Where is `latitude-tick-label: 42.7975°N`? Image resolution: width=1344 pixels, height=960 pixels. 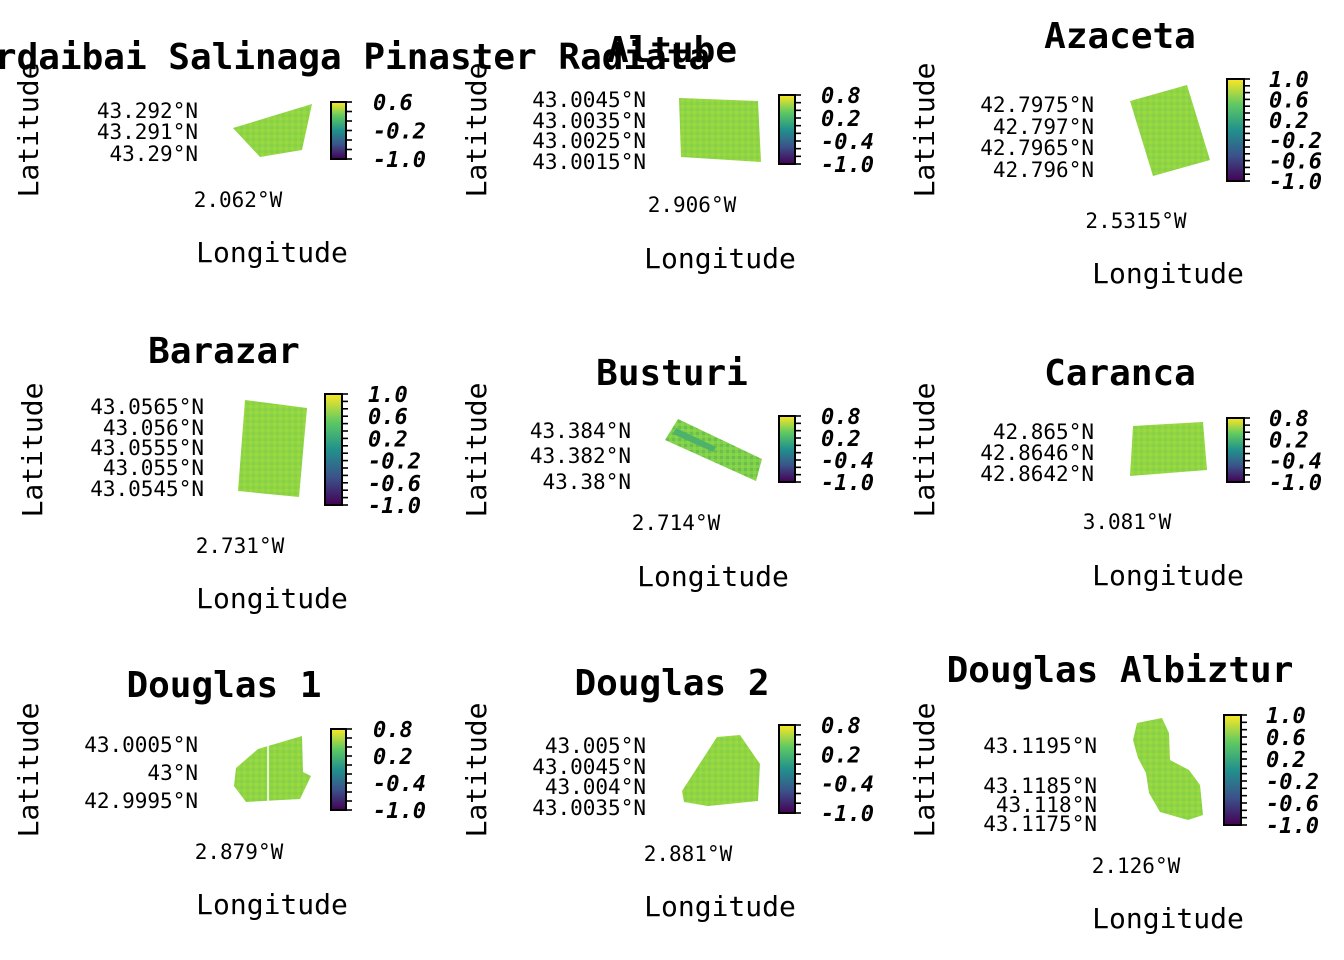
latitude-tick-label: 42.7975°N is located at coordinates (1037, 105).